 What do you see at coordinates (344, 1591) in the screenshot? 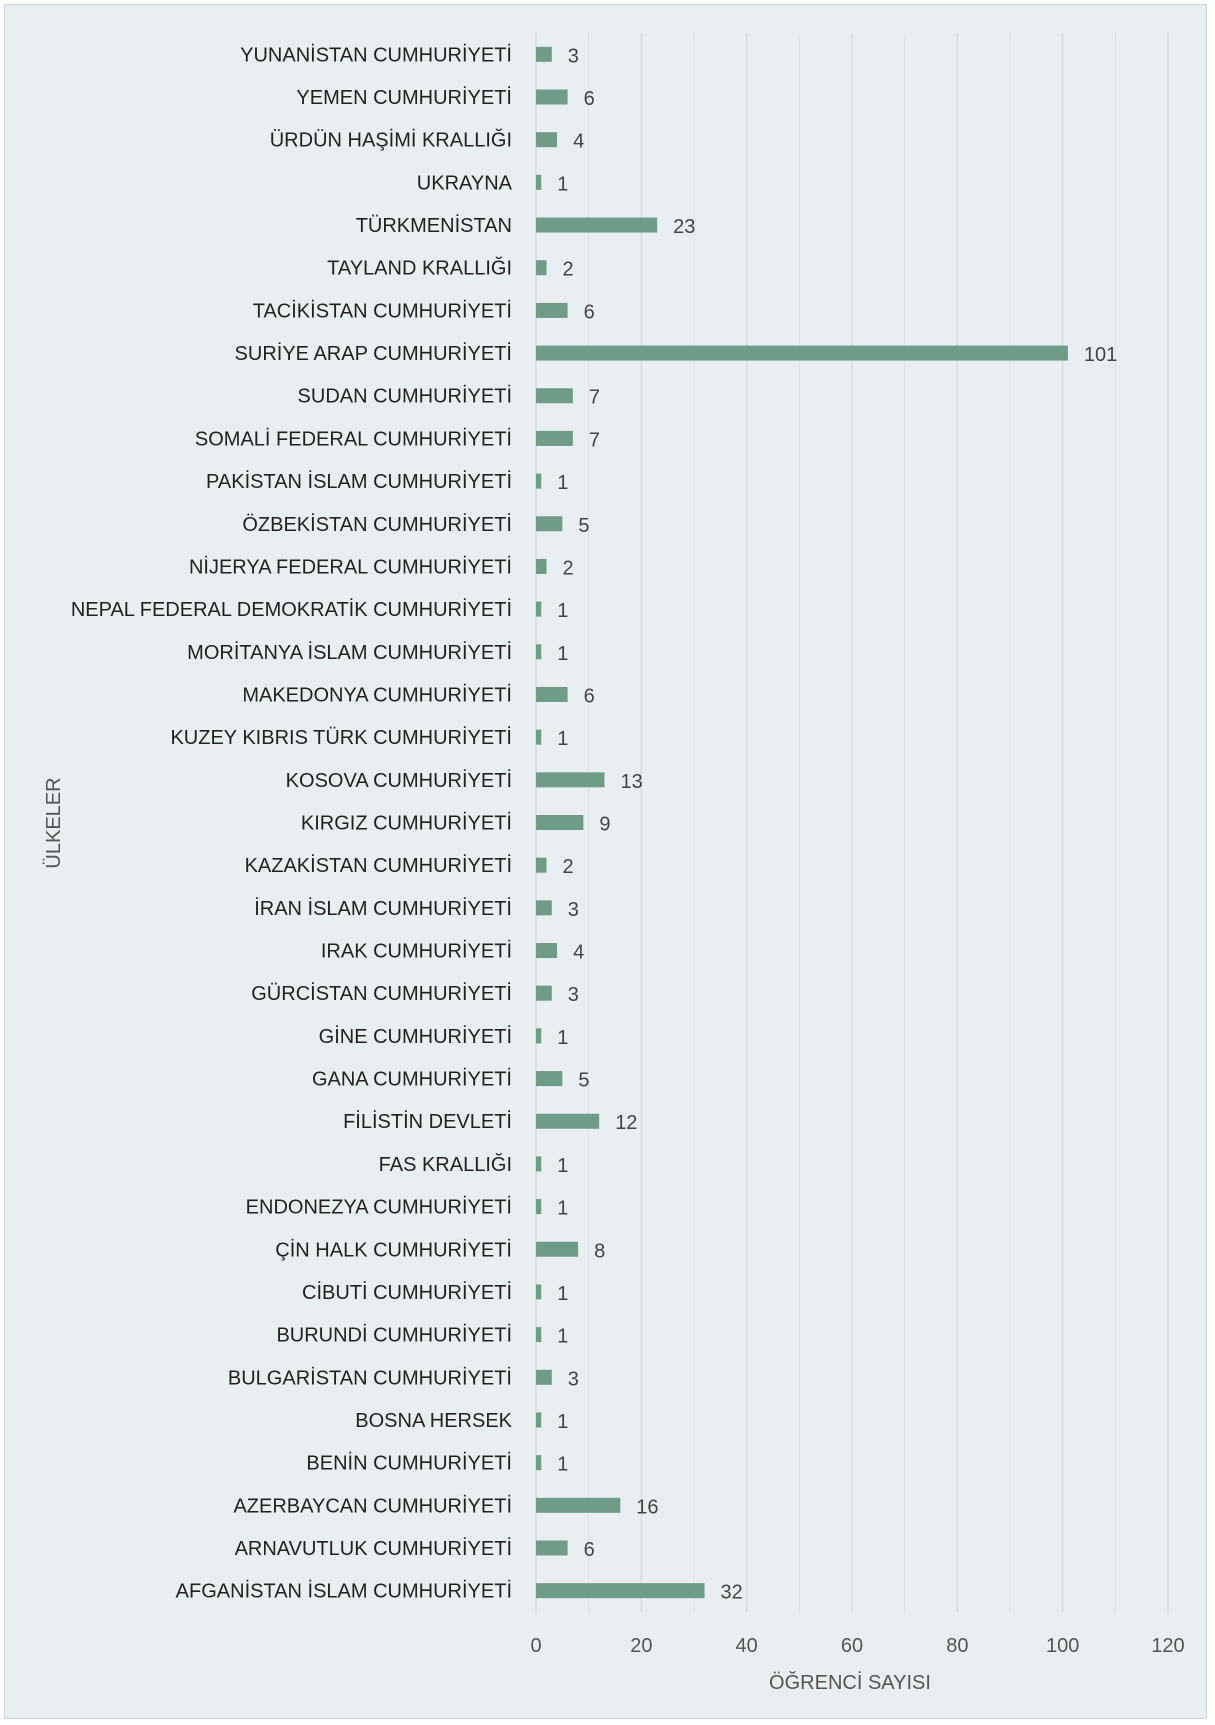
I see `category-label: AFGANİSTAN İSLAM CUMHURİYETİ` at bounding box center [344, 1591].